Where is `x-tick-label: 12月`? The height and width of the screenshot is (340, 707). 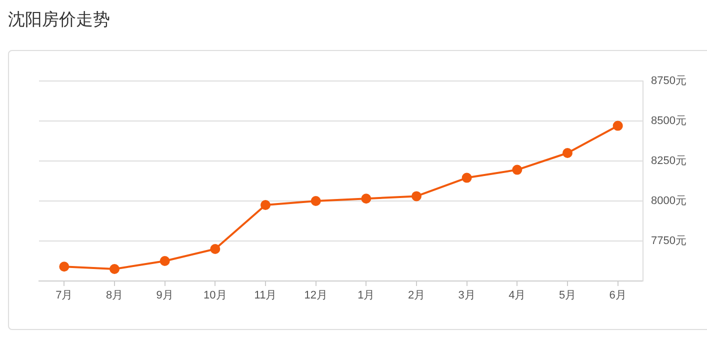 x-tick-label: 12月 is located at coordinates (316, 296).